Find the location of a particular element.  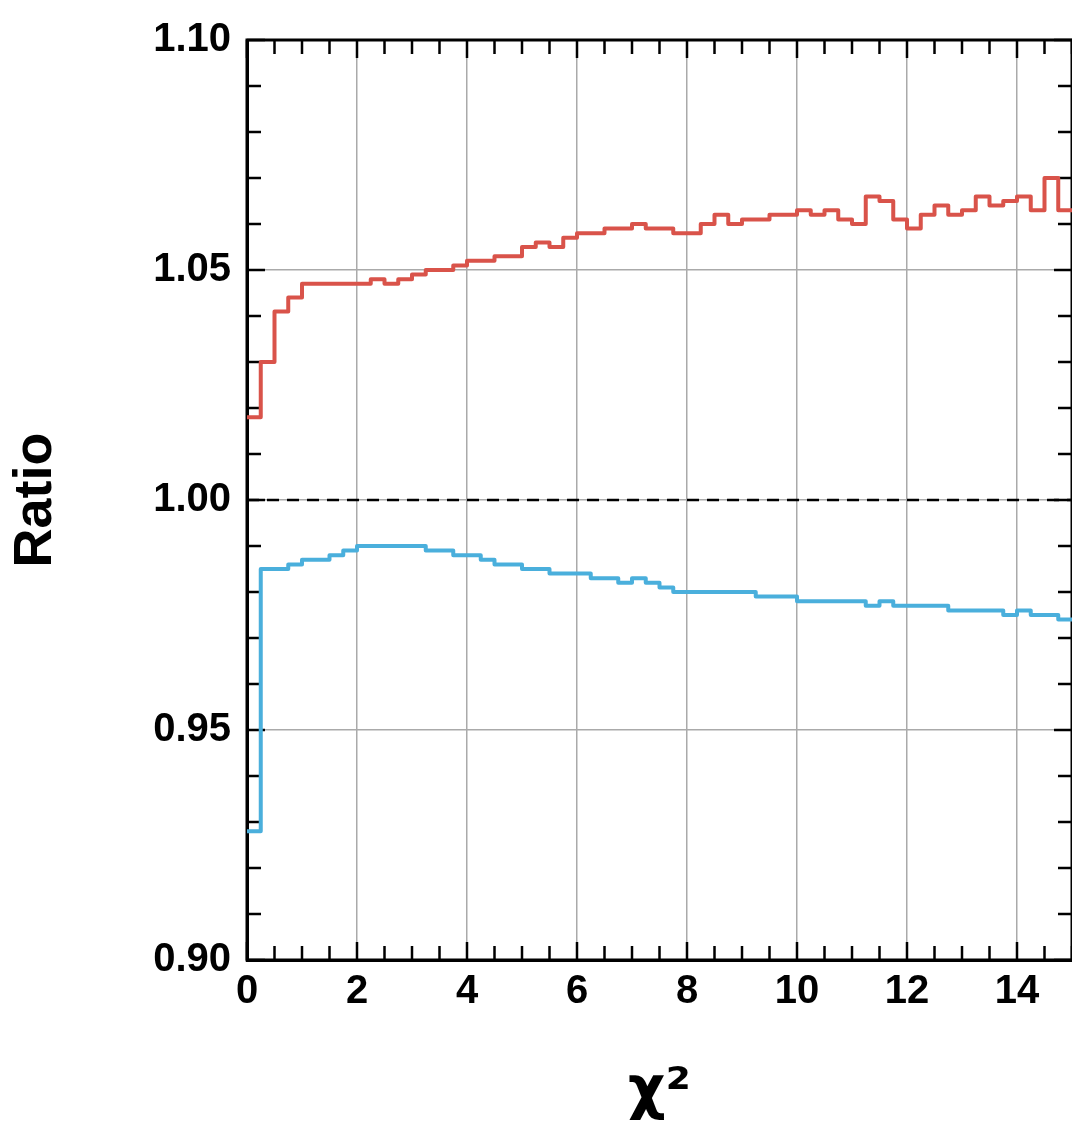

x-tick-label: 4 is located at coordinates (467, 989).